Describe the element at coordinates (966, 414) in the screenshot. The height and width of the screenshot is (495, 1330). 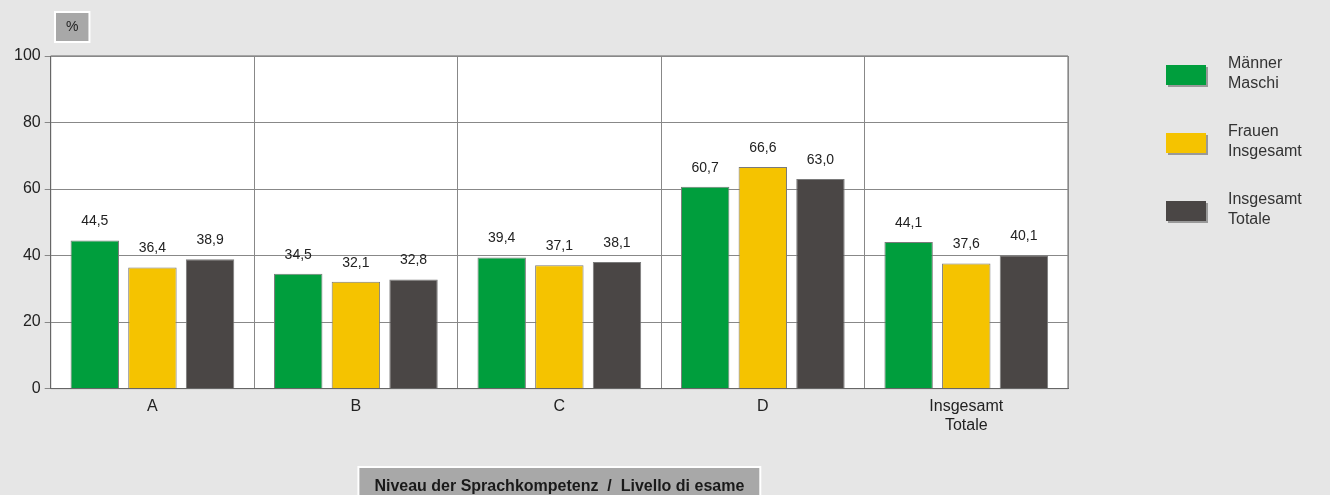
I see `x-tick-label: Insgesamt Totale` at that location.